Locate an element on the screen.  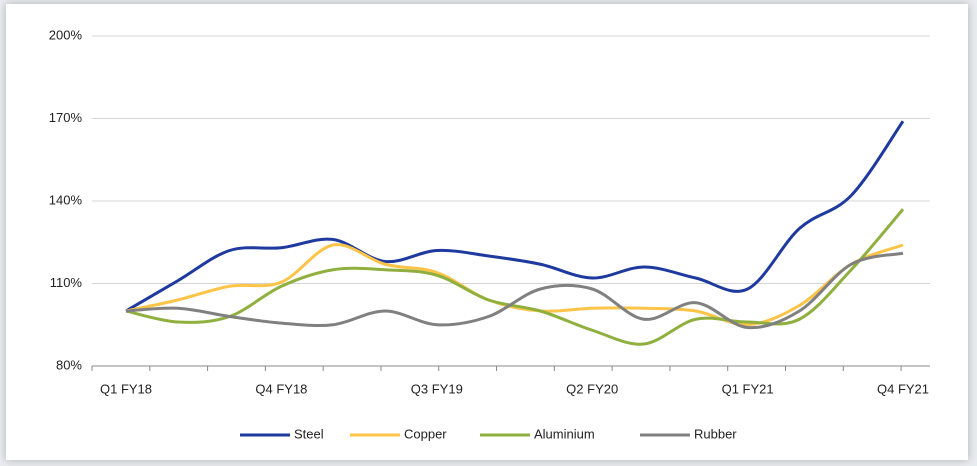
legend-label: Copper is located at coordinates (425, 433).